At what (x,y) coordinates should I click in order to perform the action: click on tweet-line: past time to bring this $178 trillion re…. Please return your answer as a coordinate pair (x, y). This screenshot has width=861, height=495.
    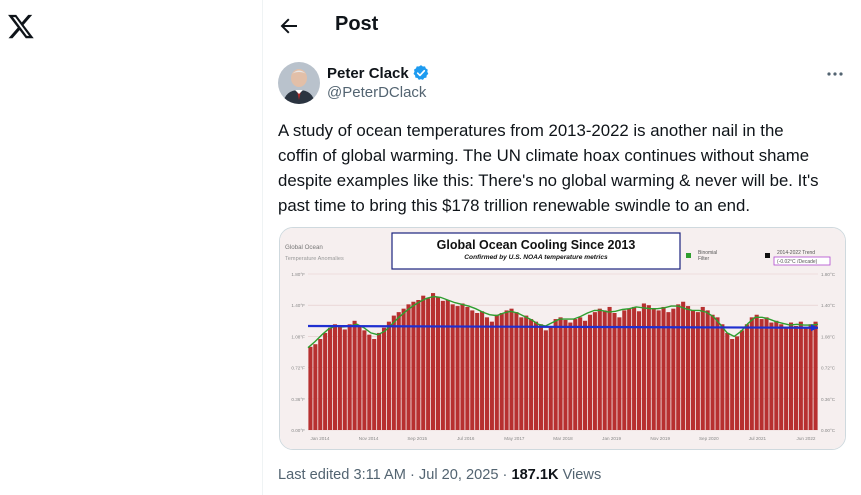
    Looking at the image, I should click on (514, 205).